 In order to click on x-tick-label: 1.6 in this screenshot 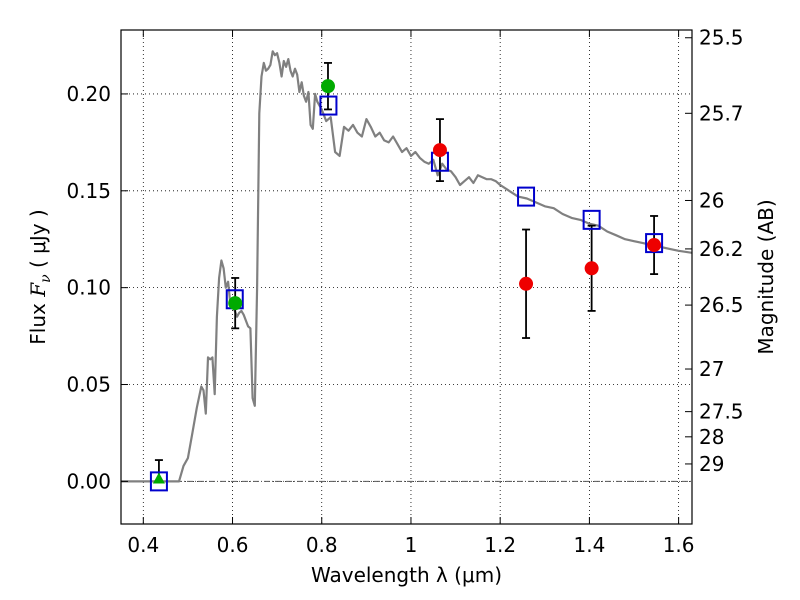, I will do `click(679, 545)`.